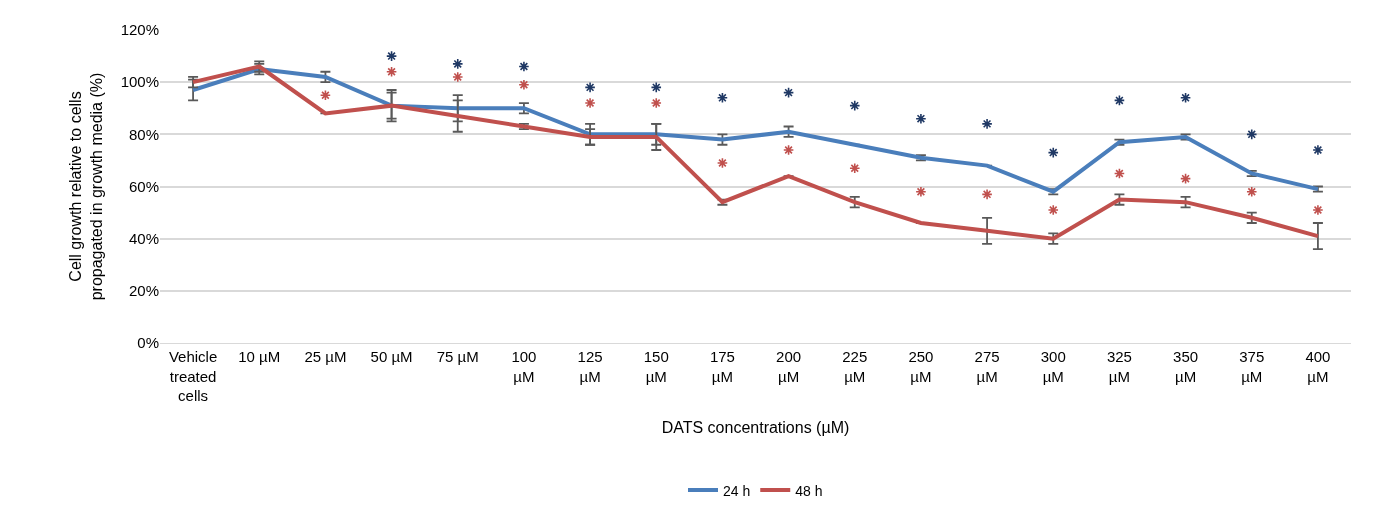 Image resolution: width=1391 pixels, height=519 pixels. I want to click on legend-label: 48 h, so click(809, 490).